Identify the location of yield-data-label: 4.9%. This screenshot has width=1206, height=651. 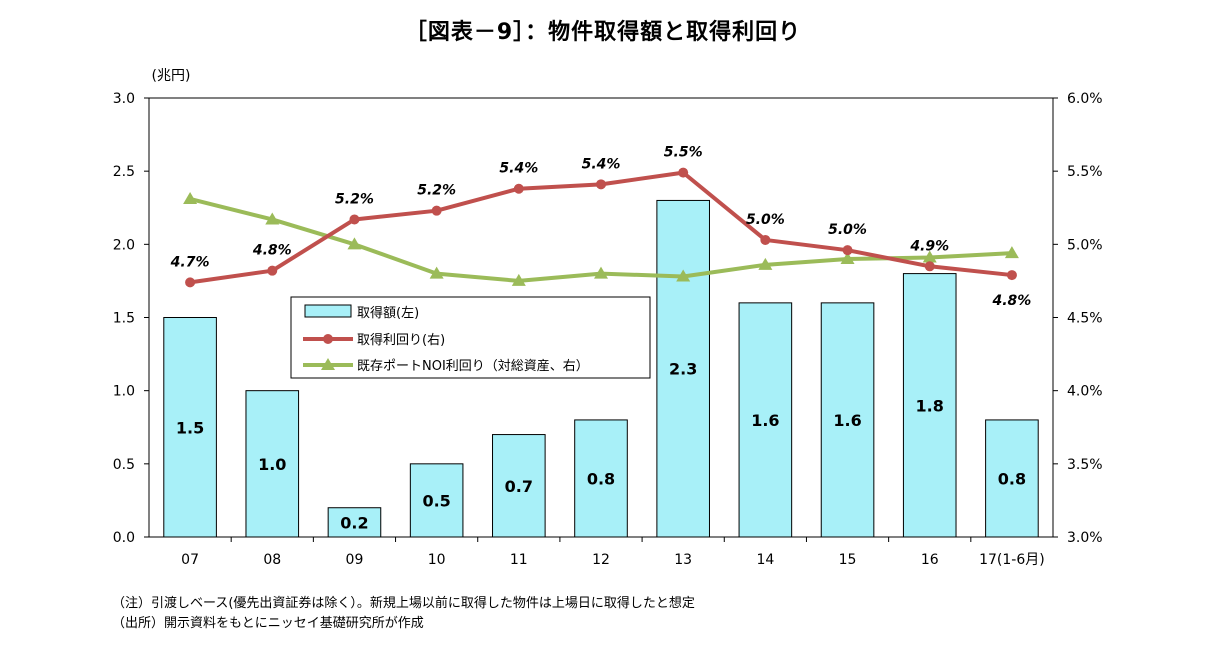
(929, 246).